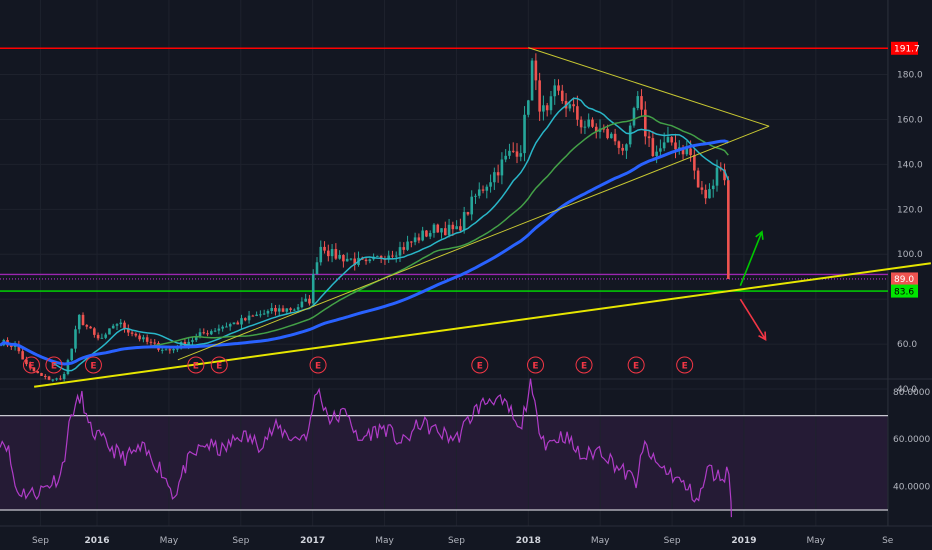  What do you see at coordinates (753, 319) in the screenshot?
I see `bearish-arrow` at bounding box center [753, 319].